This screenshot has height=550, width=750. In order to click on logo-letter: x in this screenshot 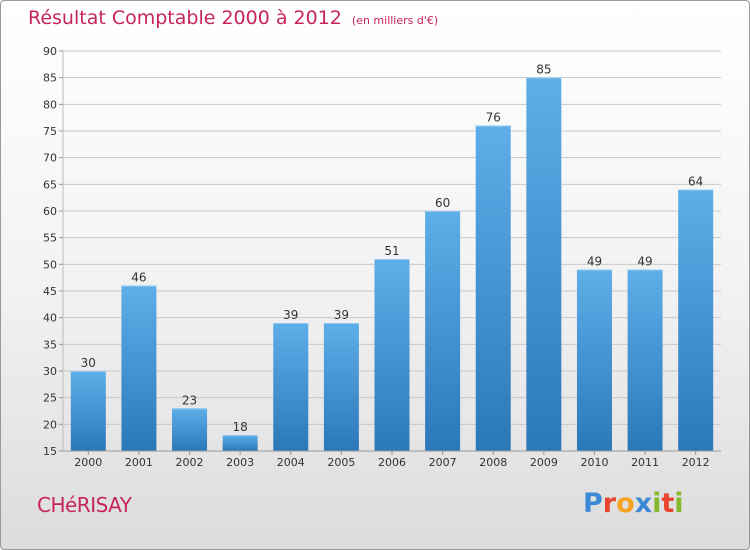, I will do `click(643, 503)`.